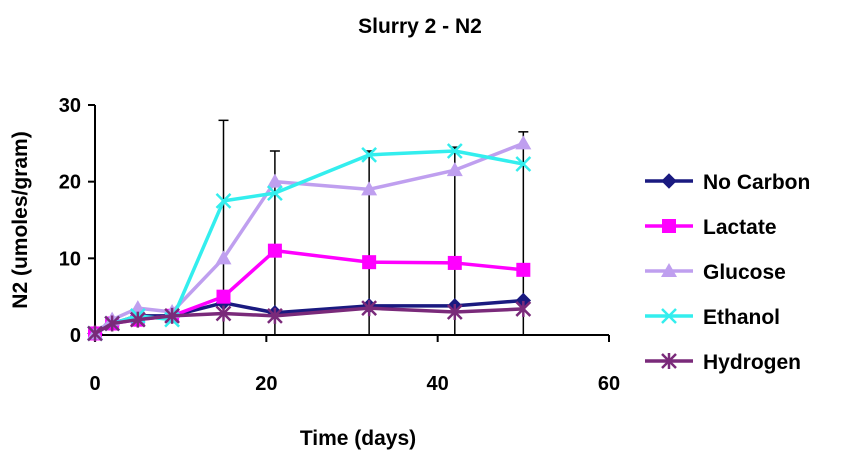 Image resolution: width=843 pixels, height=453 pixels. I want to click on legend: No Carbon Lactate Glucose Ethanol Hydrogen, so click(727, 272).